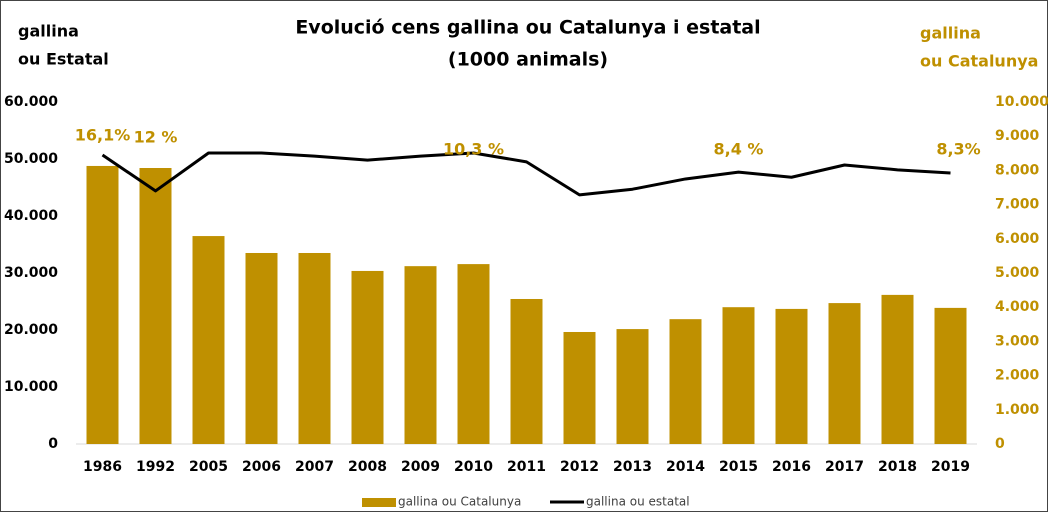 This screenshot has width=1048, height=512. Describe the element at coordinates (261, 467) in the screenshot. I see `x-tick-label: 2006` at that location.